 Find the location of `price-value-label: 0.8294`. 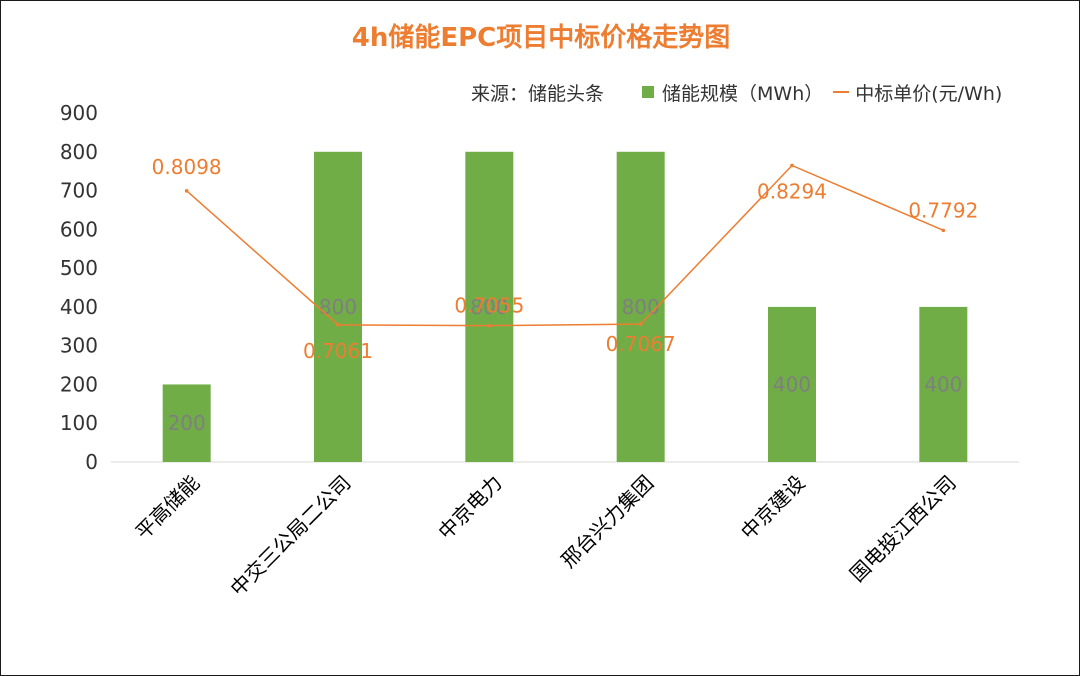

price-value-label: 0.8294 is located at coordinates (792, 191).